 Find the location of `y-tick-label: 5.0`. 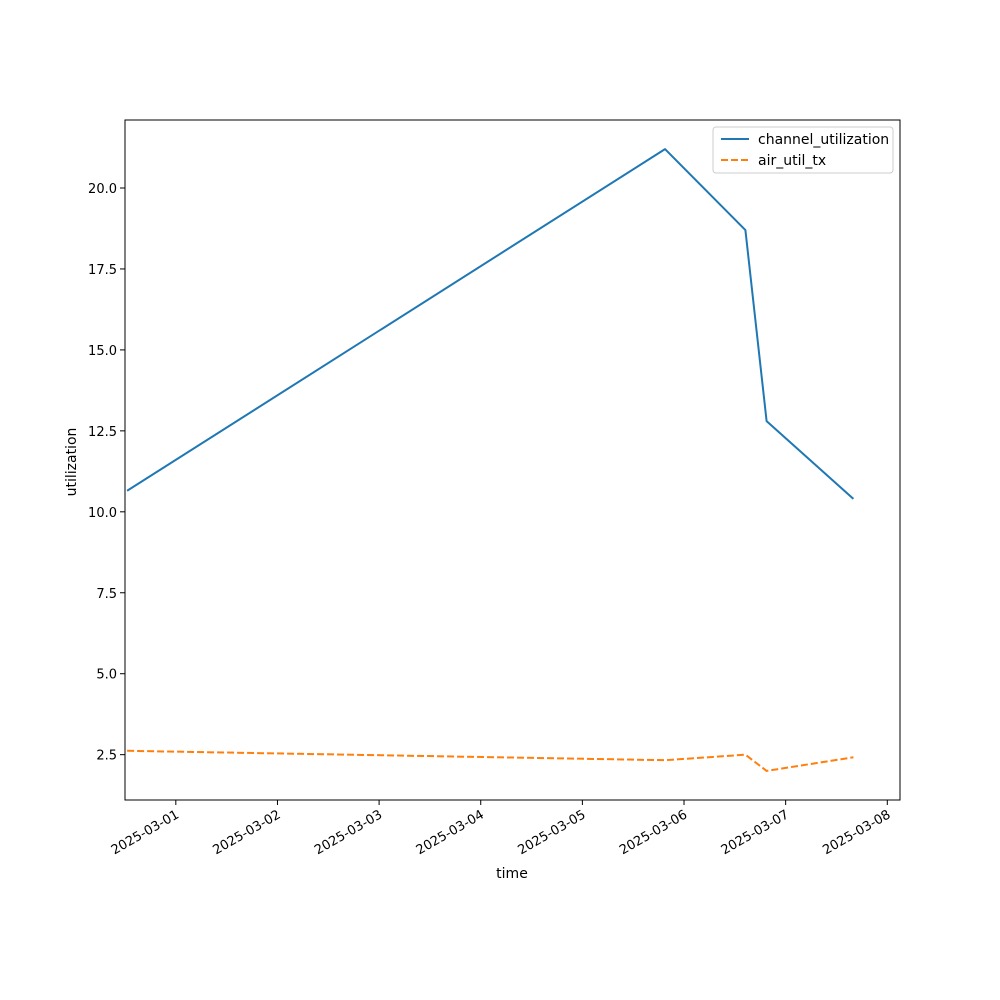

y-tick-label: 5.0 is located at coordinates (106, 675).